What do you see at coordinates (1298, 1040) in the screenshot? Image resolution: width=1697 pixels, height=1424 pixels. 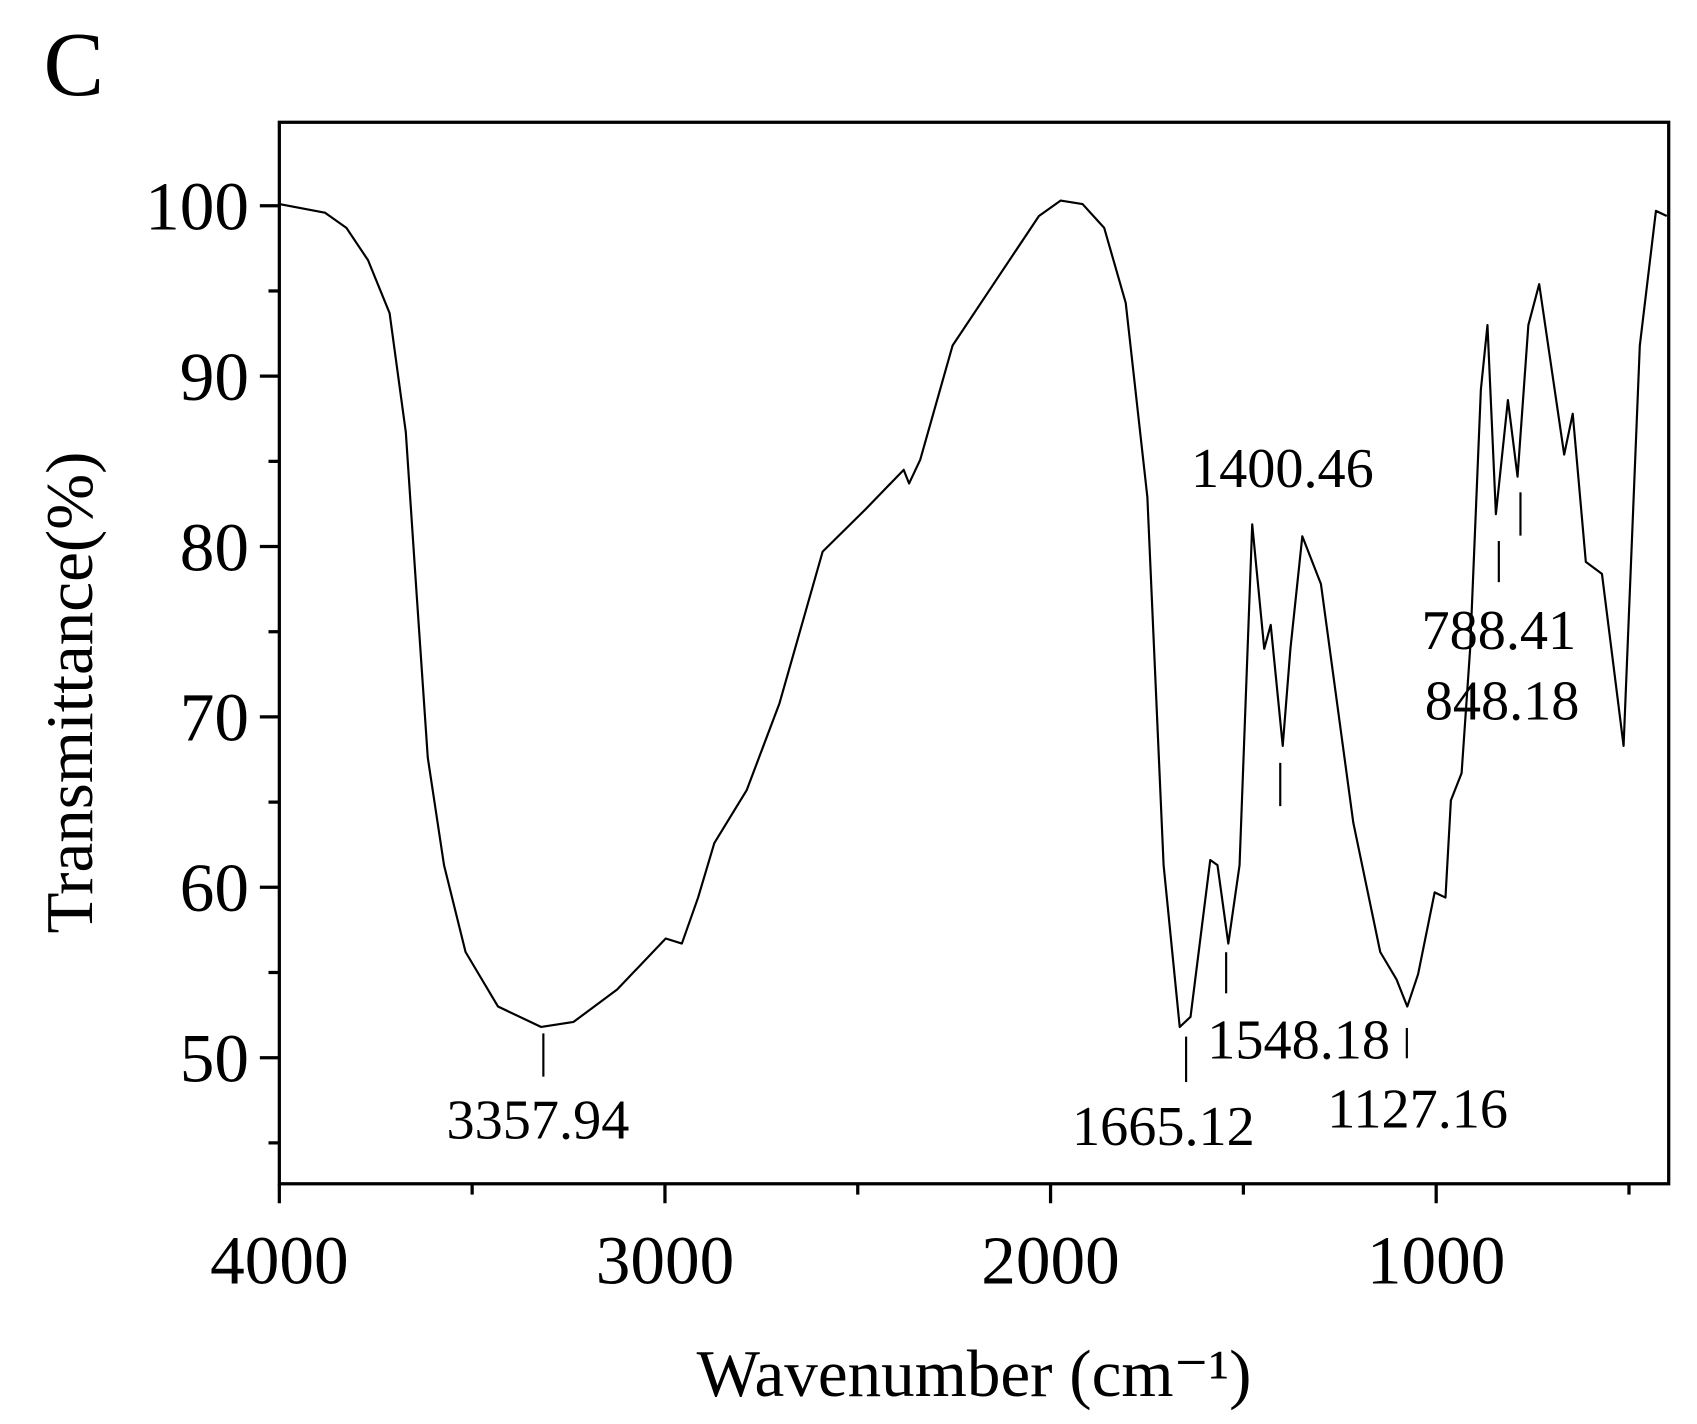 I see `peak-annotation: 1548.18` at bounding box center [1298, 1040].